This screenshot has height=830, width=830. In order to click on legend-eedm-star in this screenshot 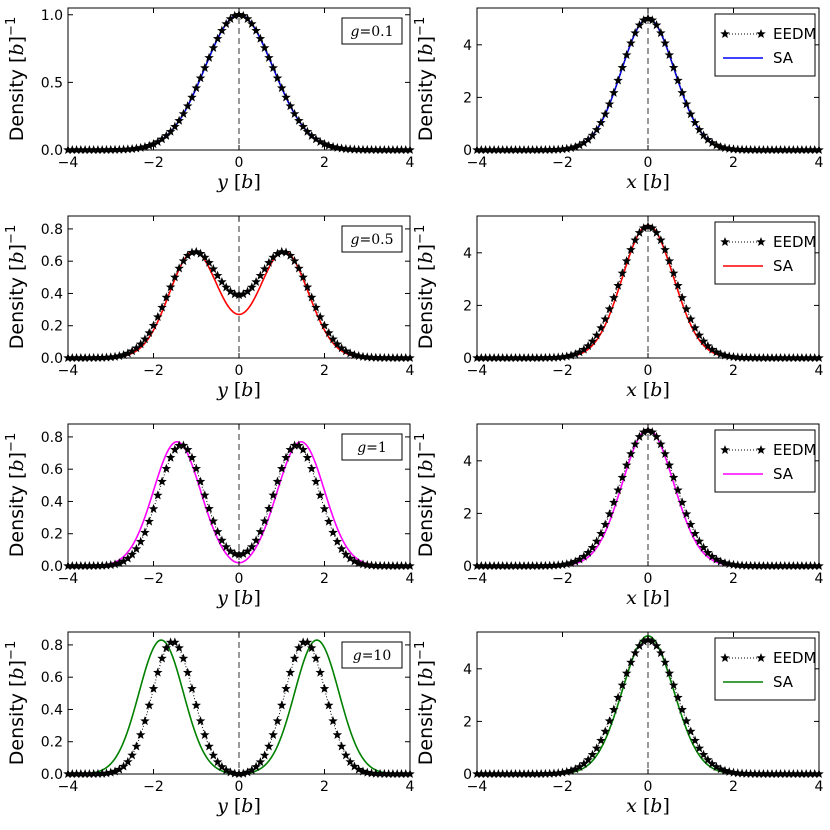, I will do `click(725, 242)`.